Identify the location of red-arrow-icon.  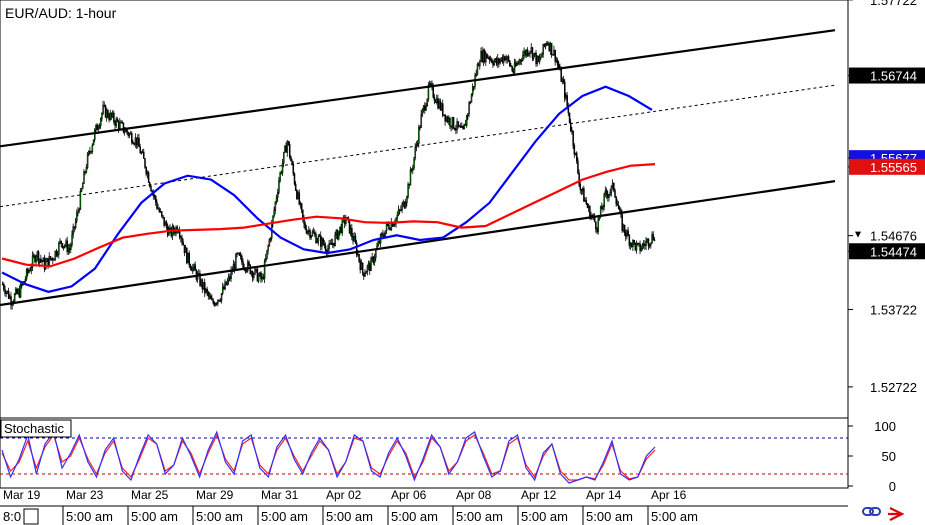
(896, 514).